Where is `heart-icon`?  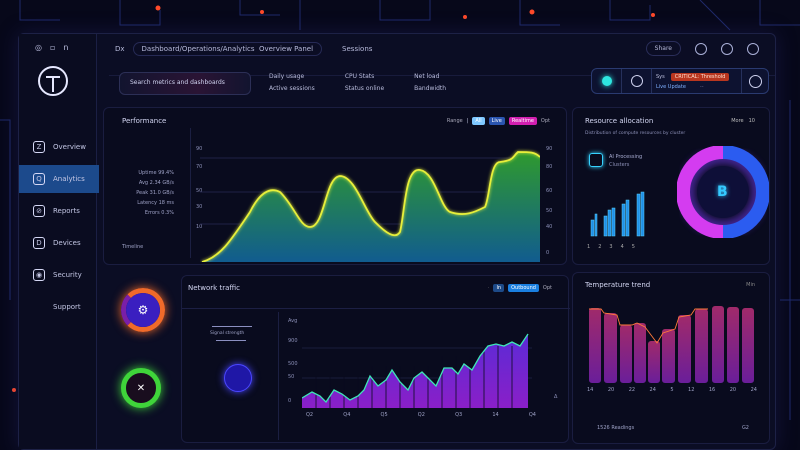
heart-icon is located at coordinates (606, 81).